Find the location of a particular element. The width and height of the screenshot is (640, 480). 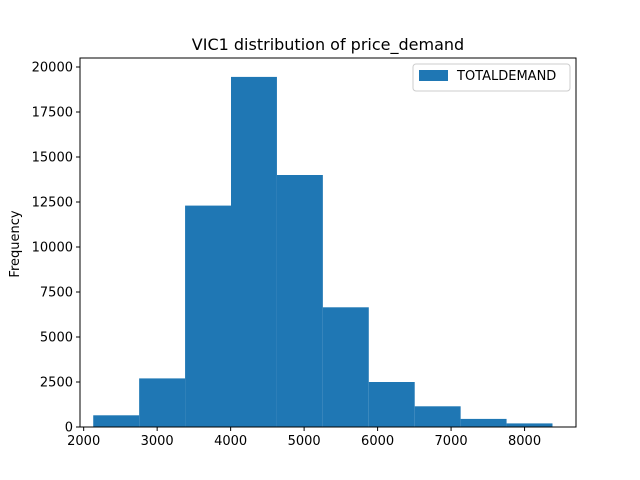

x-tick-label: 6000 is located at coordinates (377, 441).